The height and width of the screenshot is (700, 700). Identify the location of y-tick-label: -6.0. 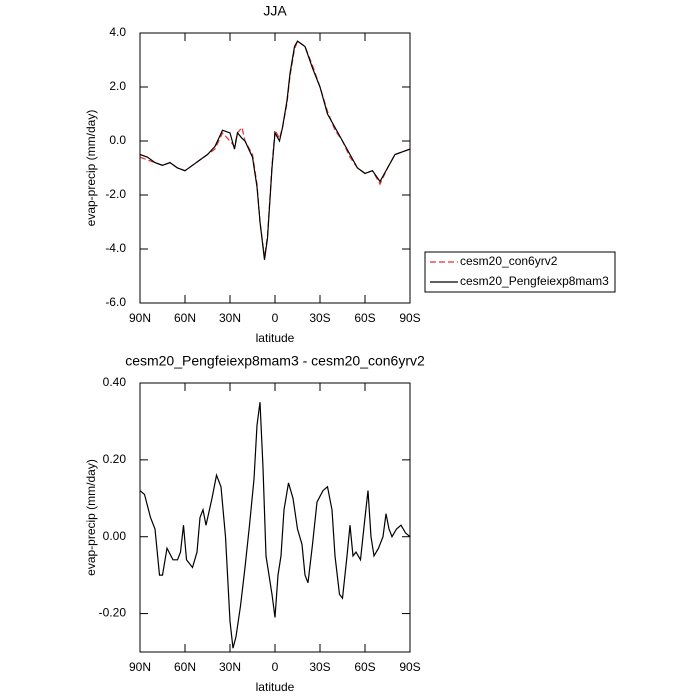
(115, 302).